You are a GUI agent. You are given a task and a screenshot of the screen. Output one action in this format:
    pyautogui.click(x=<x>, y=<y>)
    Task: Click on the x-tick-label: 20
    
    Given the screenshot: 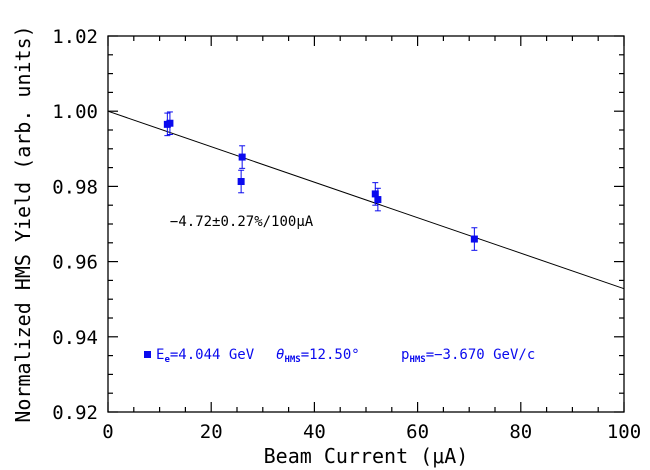 What is the action you would take?
    pyautogui.click(x=211, y=432)
    